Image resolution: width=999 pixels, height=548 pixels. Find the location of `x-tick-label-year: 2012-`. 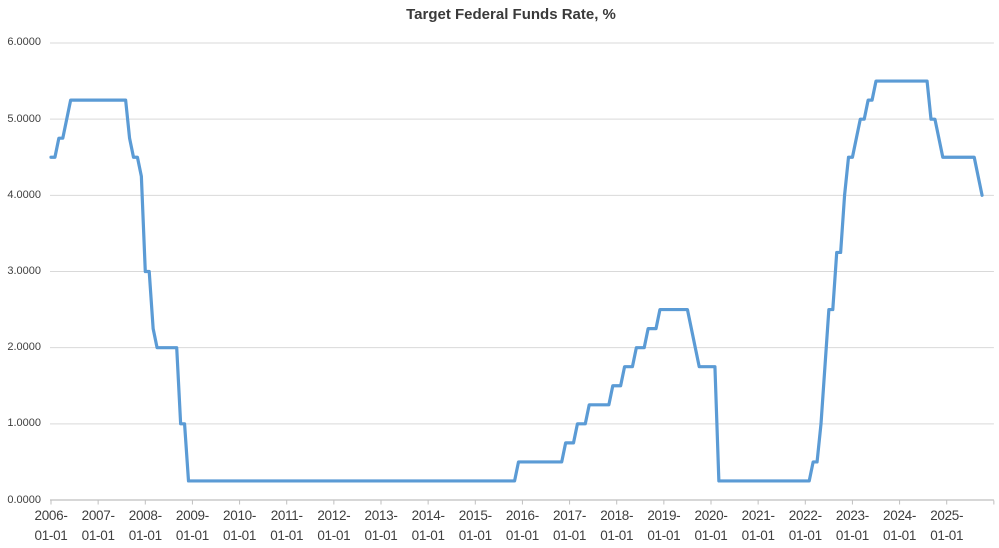

x-tick-label-year: 2012- is located at coordinates (334, 515).